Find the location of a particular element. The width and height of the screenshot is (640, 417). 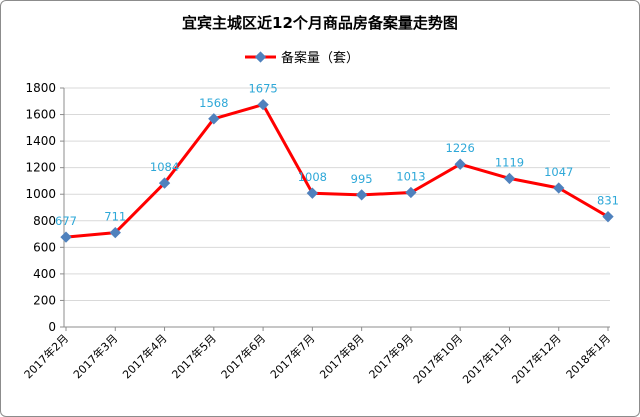

x-tick-label: 2017年10月 is located at coordinates (437, 358).